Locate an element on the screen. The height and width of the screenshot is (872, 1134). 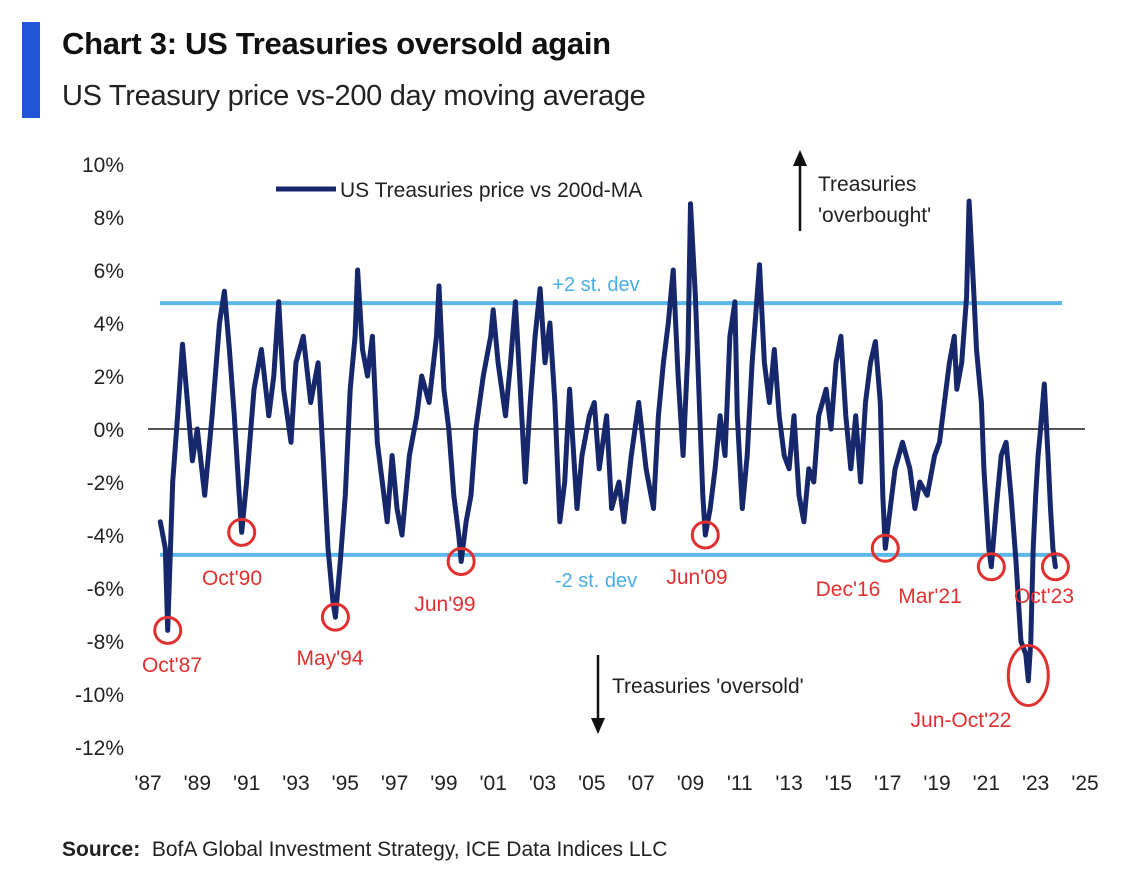
x-tick-label: '11 is located at coordinates (740, 783).